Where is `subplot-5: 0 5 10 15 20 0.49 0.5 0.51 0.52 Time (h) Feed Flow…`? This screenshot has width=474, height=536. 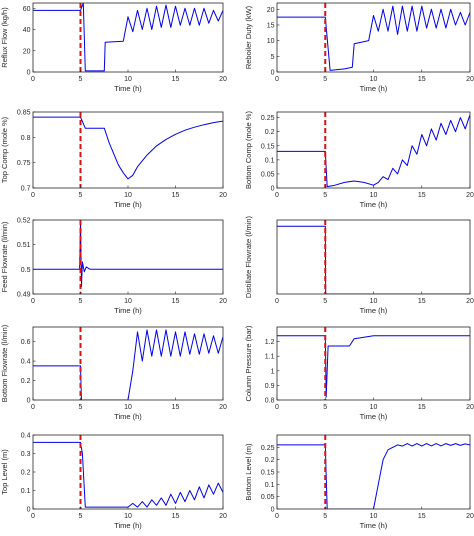
subplot-5: 0 5 10 15 20 0.49 0.5 0.51 0.52 Time (h) Feed Flow… is located at coordinates (113, 267).